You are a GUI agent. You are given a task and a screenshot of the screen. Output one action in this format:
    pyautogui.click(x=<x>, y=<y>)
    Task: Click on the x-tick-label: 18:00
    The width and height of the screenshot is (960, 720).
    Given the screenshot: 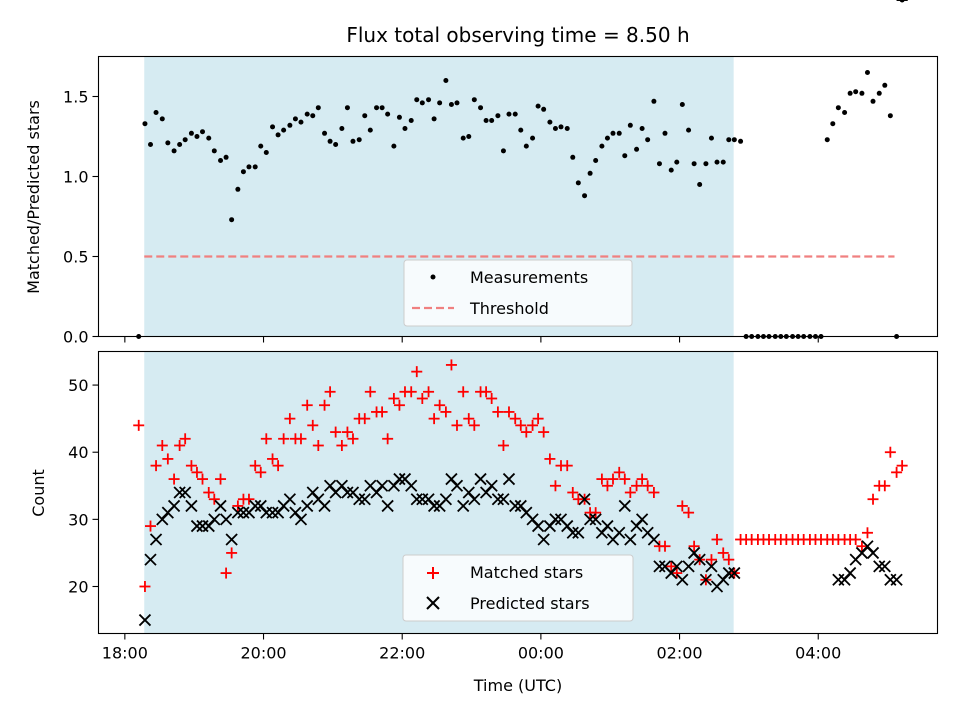 What is the action you would take?
    pyautogui.click(x=125, y=653)
    